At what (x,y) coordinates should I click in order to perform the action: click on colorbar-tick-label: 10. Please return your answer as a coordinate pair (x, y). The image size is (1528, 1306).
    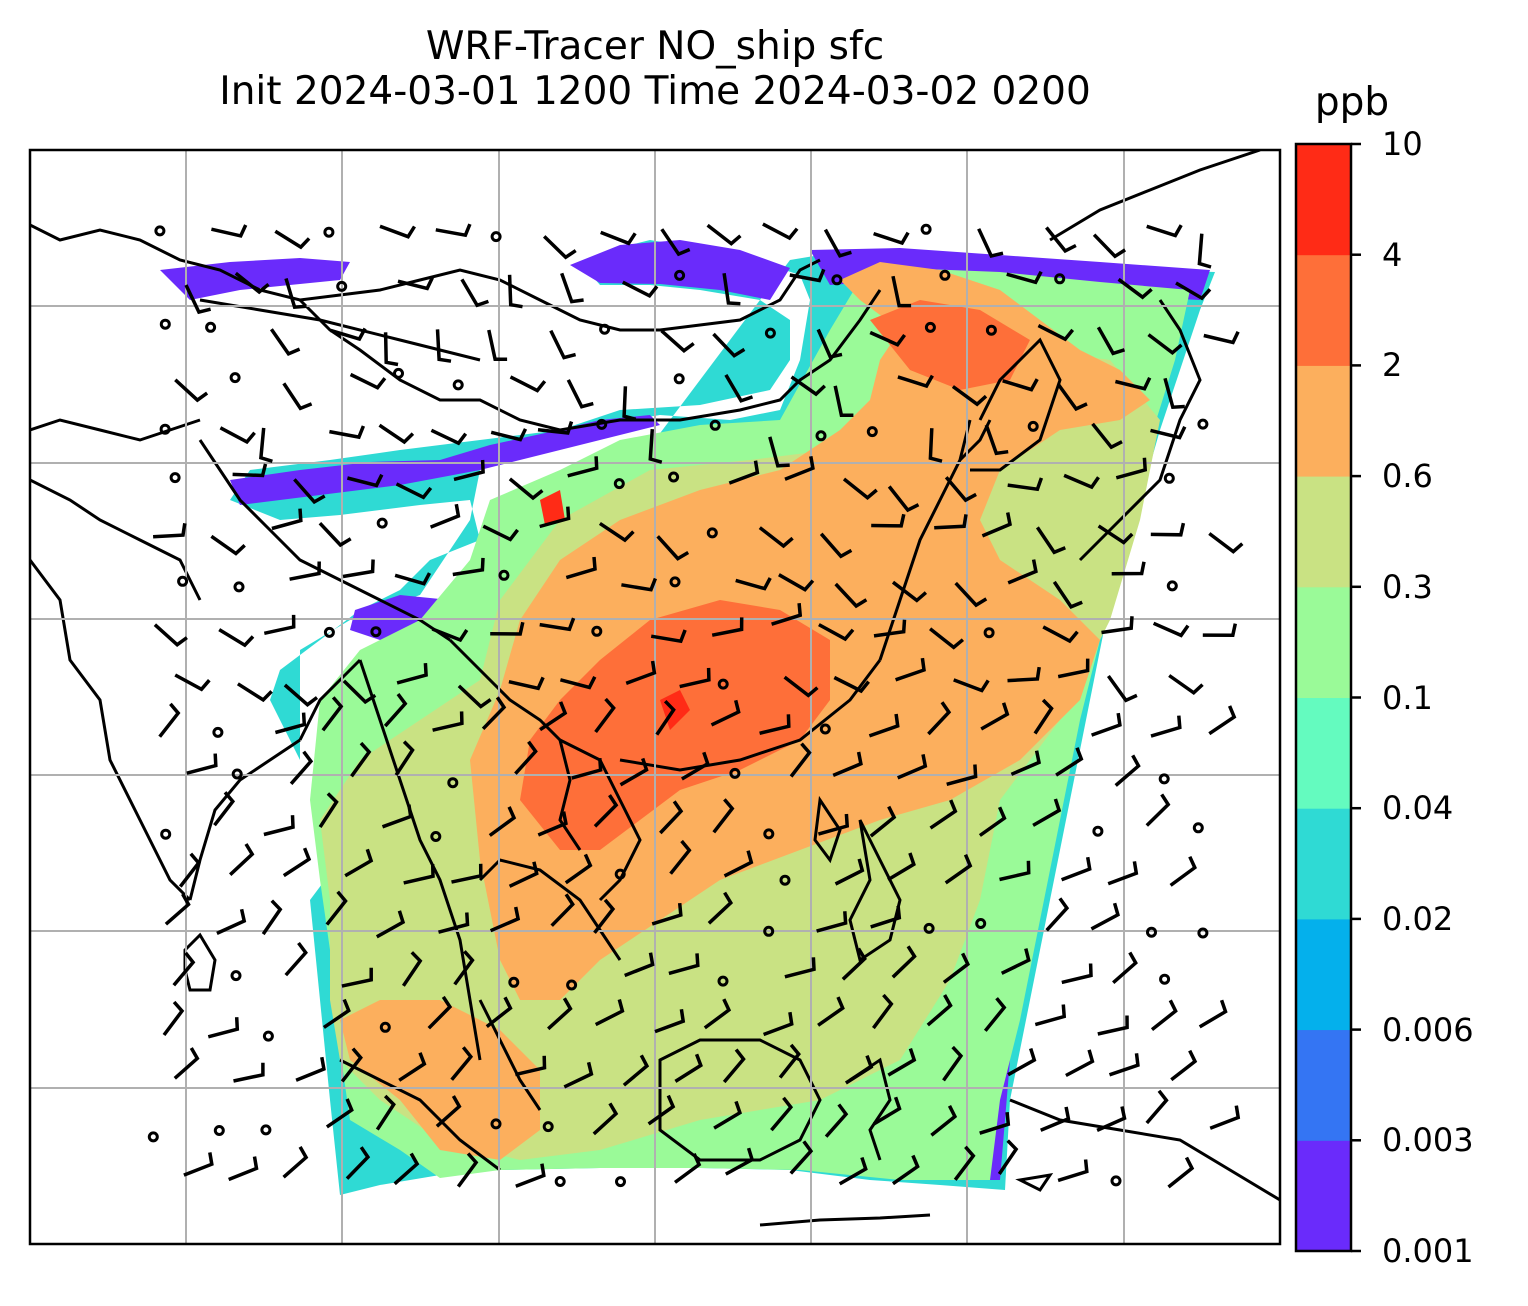
    Looking at the image, I should click on (1402, 144).